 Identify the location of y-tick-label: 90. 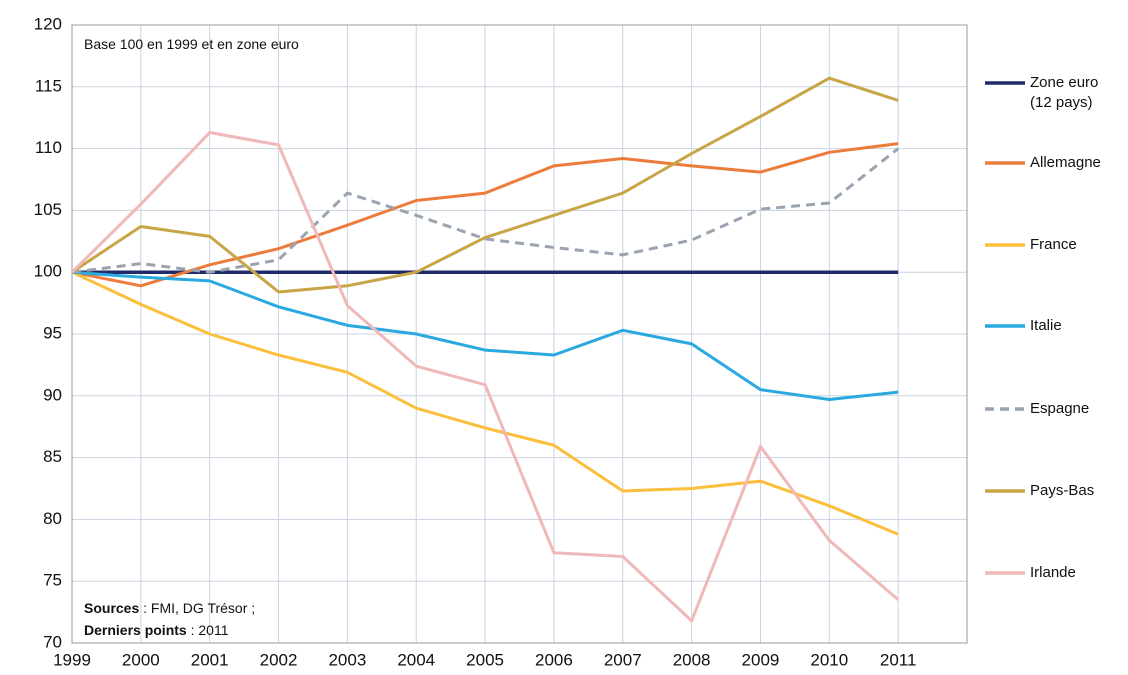
(52, 394).